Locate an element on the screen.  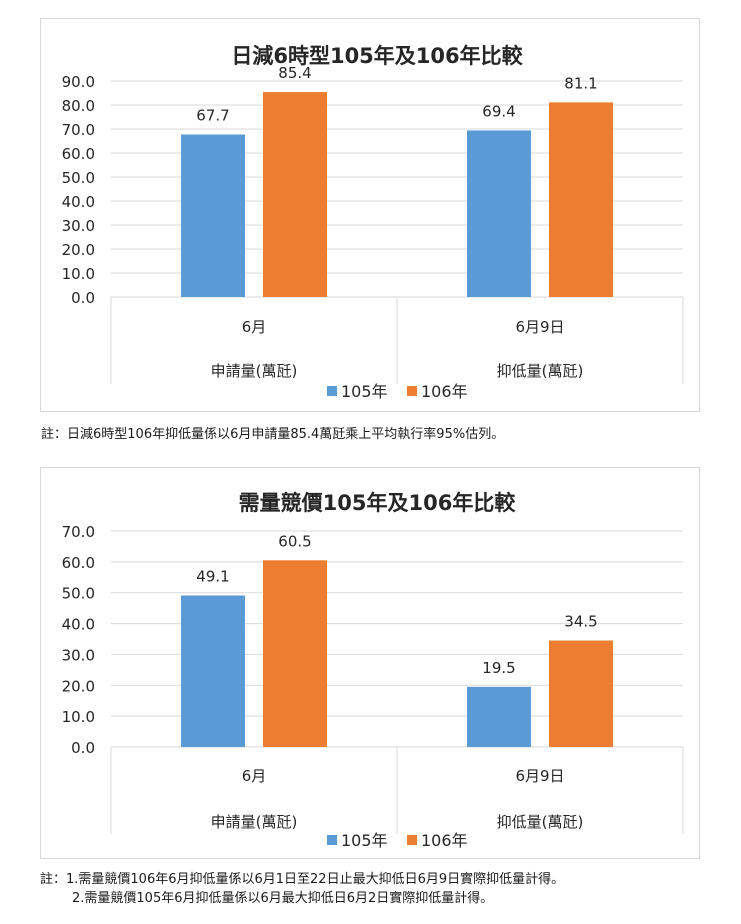
data-label: 34.5 is located at coordinates (580, 622).